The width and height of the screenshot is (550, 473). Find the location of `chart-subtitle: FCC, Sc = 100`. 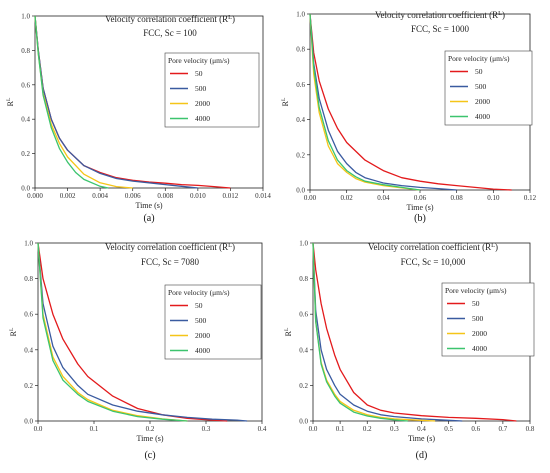

chart-subtitle: FCC, Sc = 100 is located at coordinates (170, 33).